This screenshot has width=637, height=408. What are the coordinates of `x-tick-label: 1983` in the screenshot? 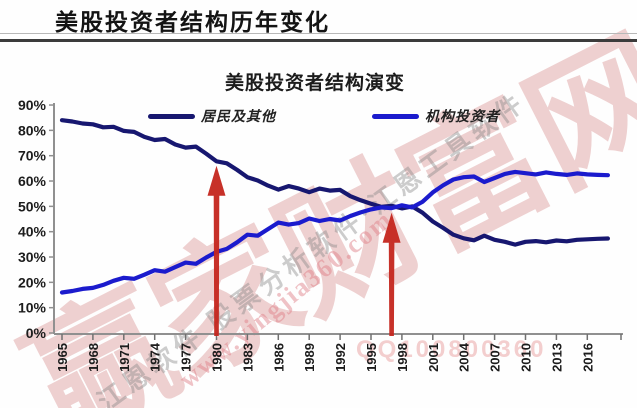 It's located at (247, 357).